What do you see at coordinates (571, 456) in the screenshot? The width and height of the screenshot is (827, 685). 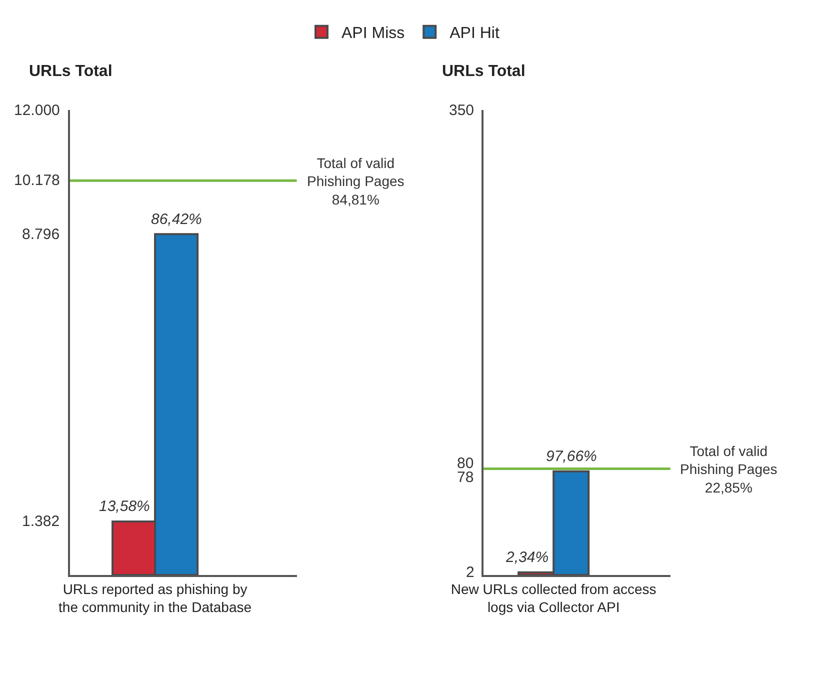 I see `annotation: 97,66%` at bounding box center [571, 456].